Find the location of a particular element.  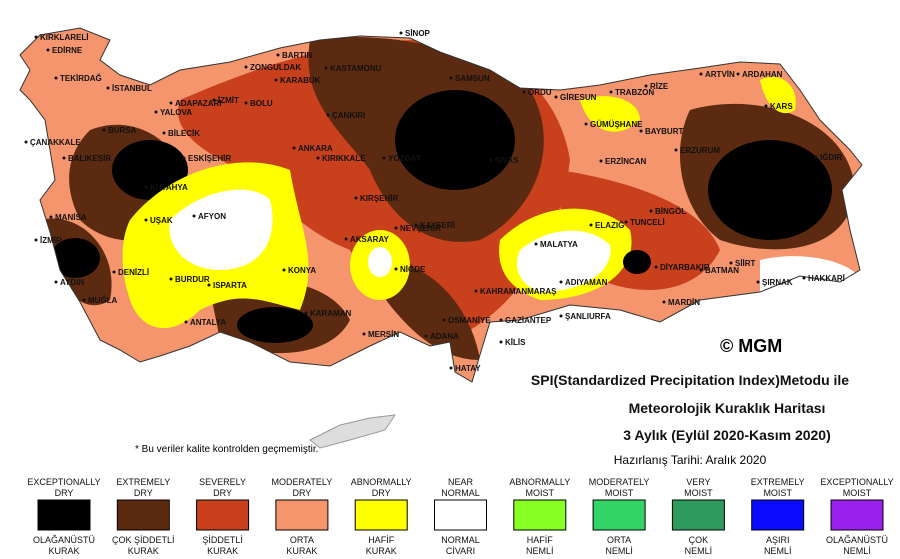

city-label: ISPARTA is located at coordinates (230, 285).